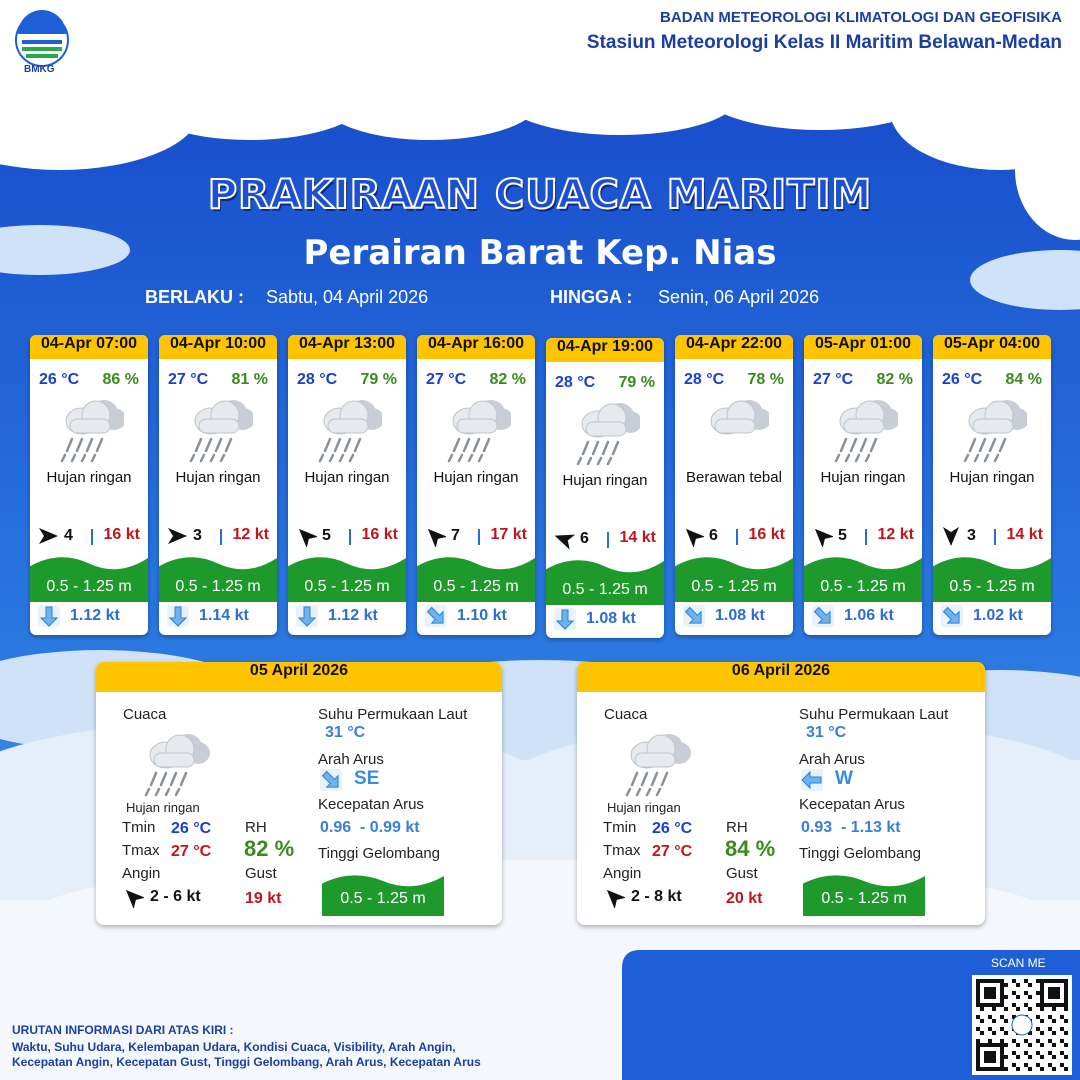 The image size is (1080, 1080). I want to click on card-rh: 78 %, so click(765, 379).